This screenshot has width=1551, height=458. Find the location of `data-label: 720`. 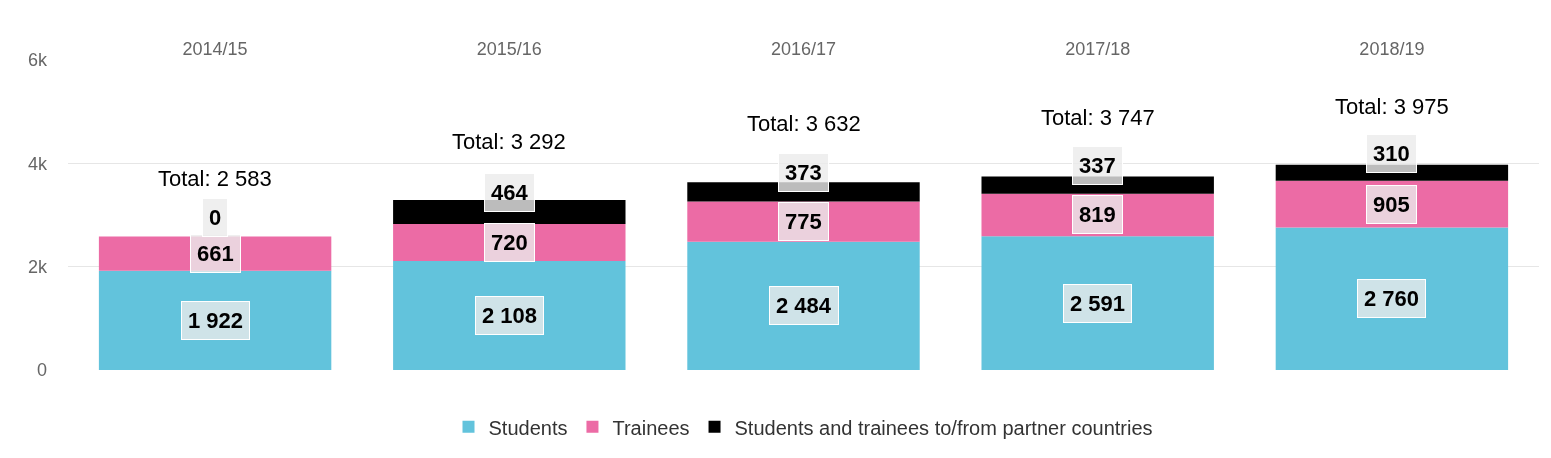

data-label: 720 is located at coordinates (509, 242).